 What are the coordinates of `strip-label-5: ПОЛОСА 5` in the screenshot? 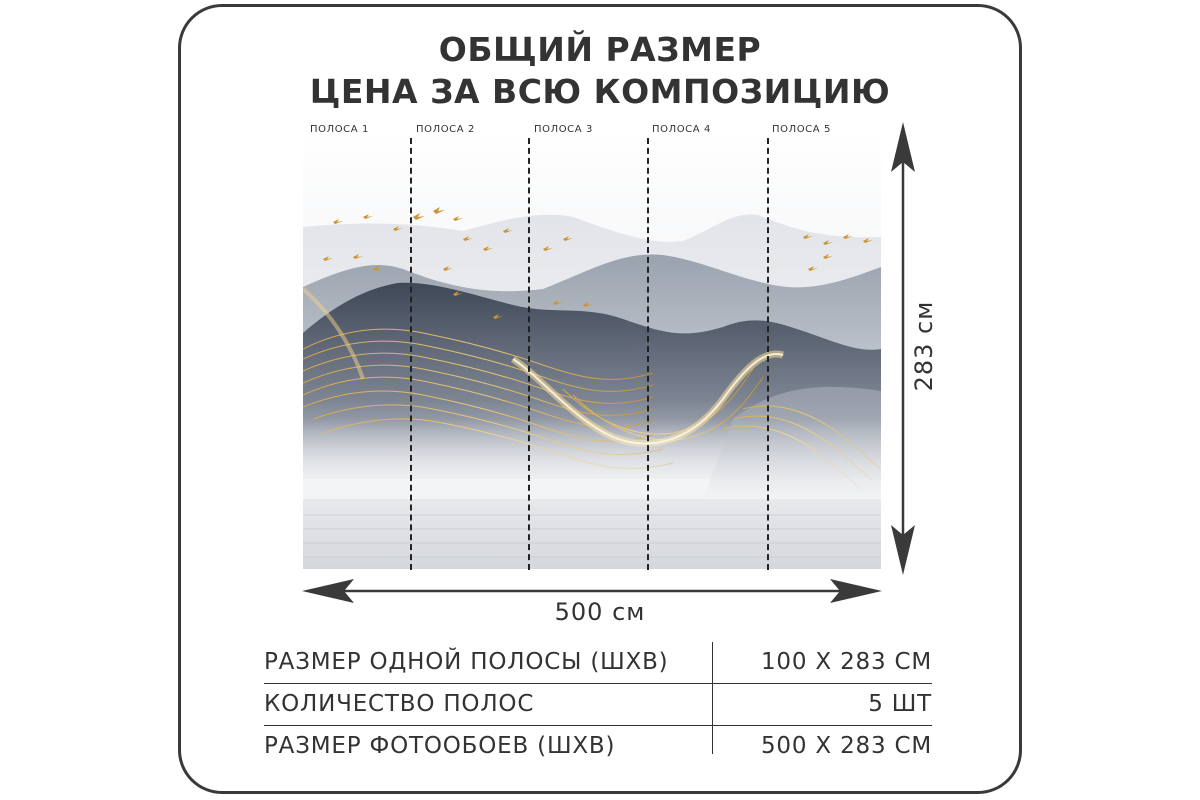 It's located at (801, 129).